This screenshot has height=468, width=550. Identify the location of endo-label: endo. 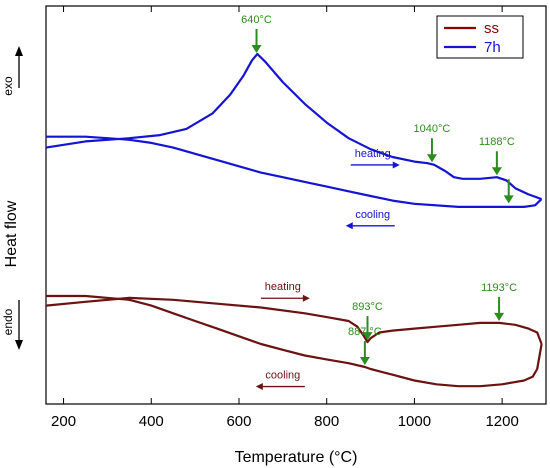
(8, 321).